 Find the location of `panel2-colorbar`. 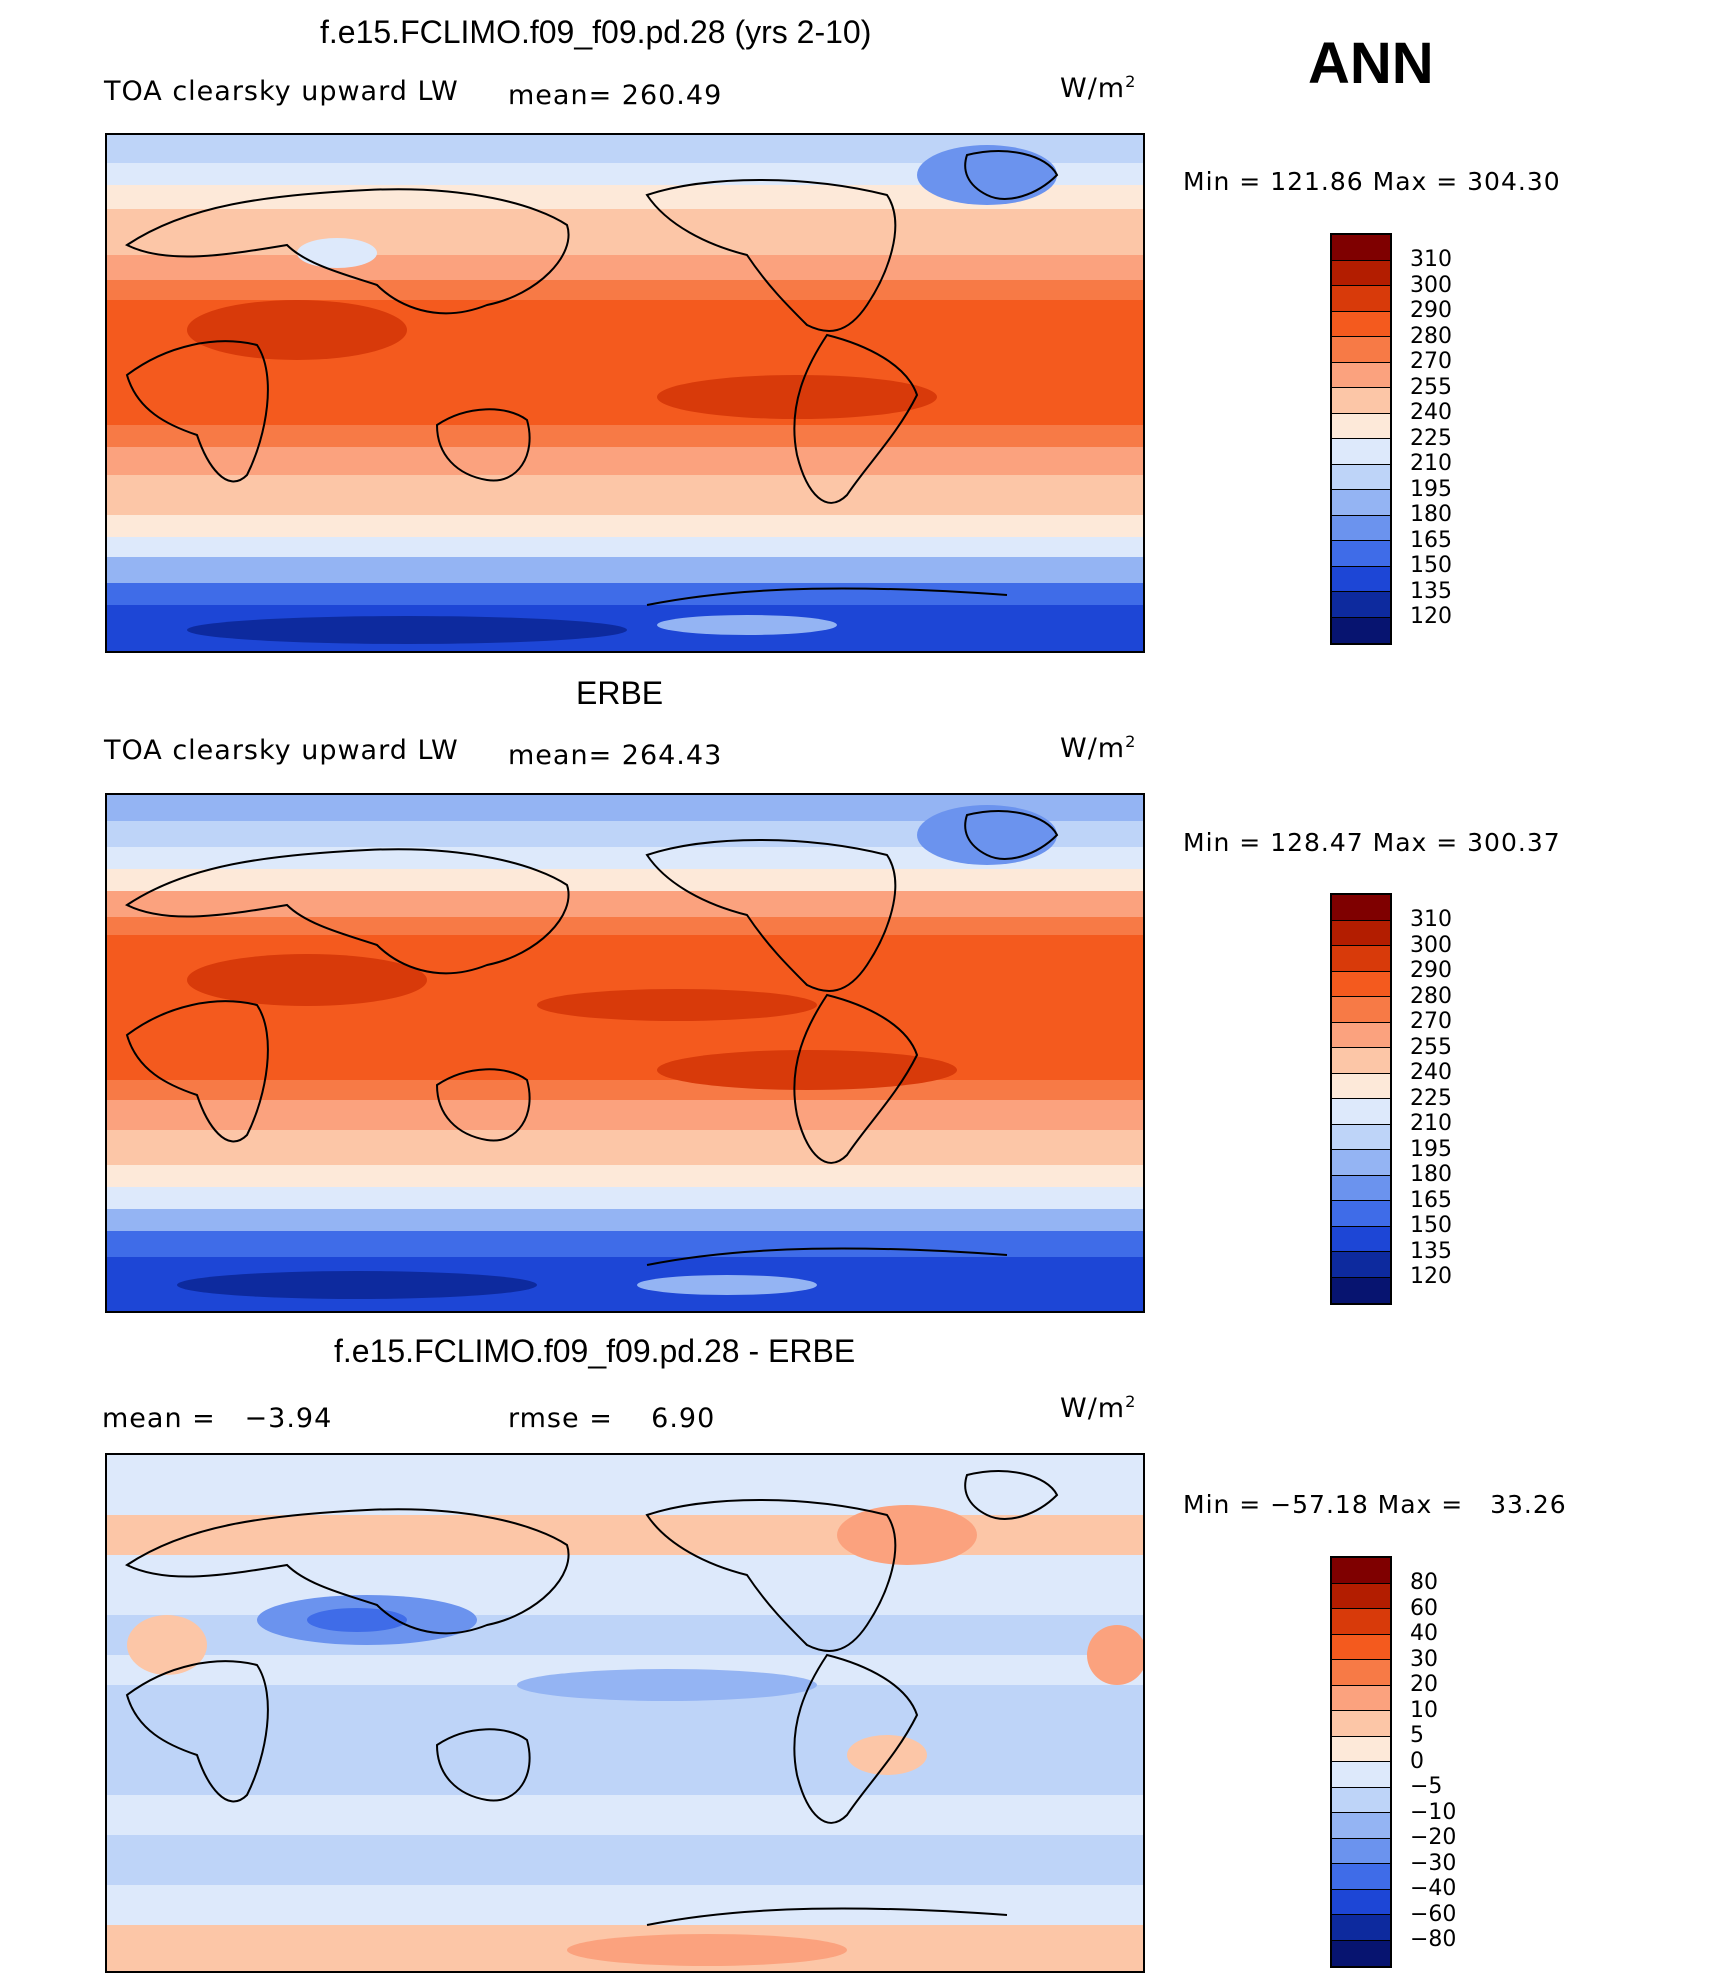

panel2-colorbar is located at coordinates (1361, 1099).